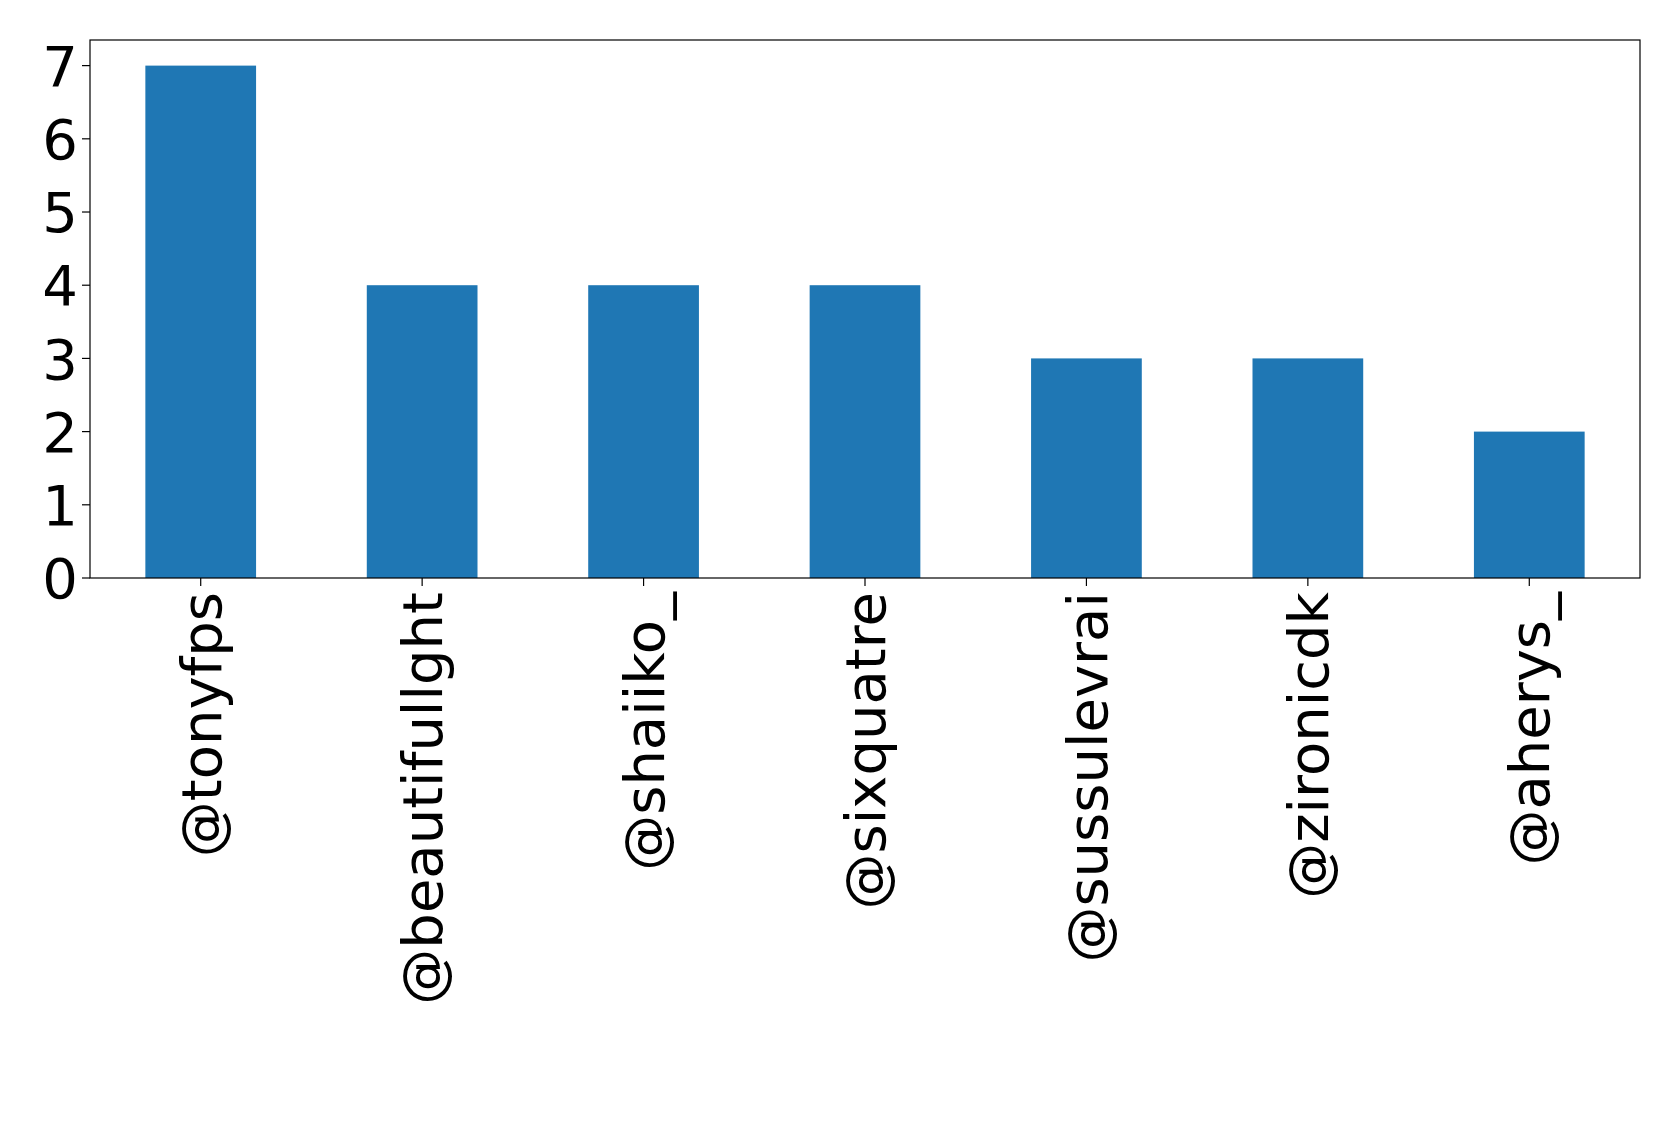 Image resolution: width=1679 pixels, height=1131 pixels. Describe the element at coordinates (1087, 777) in the screenshot. I see `x-tick-label: @sussulevrai` at that location.